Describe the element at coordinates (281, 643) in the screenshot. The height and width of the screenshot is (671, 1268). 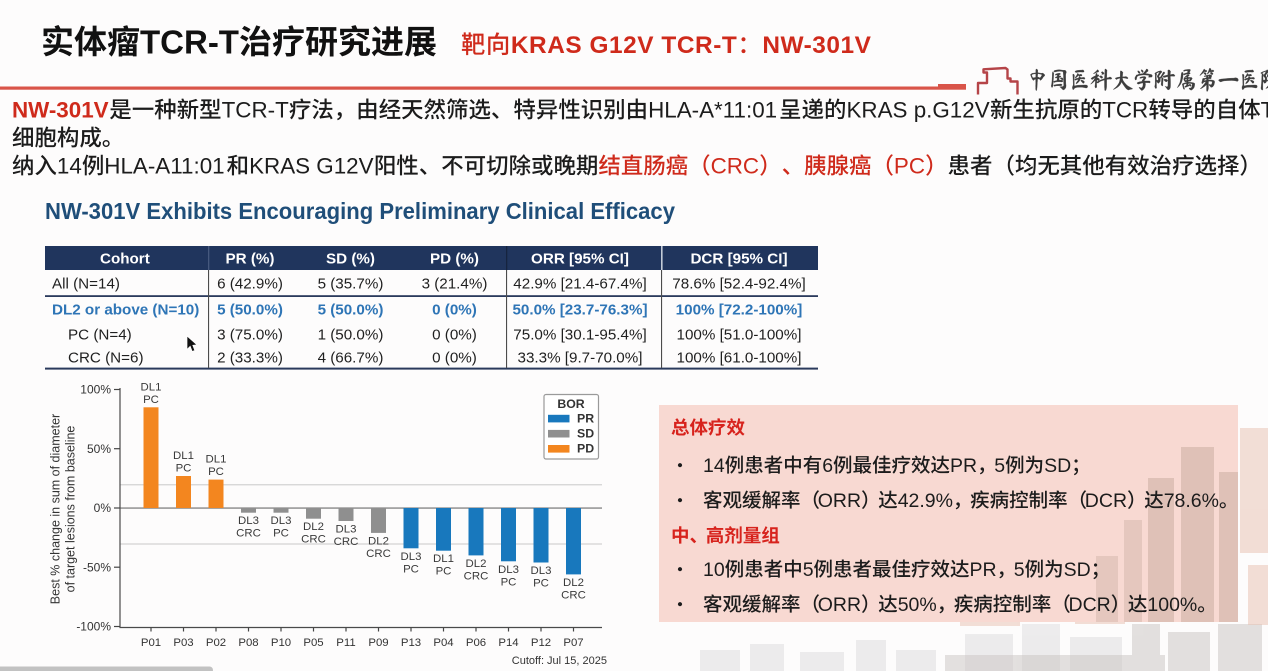
I see `svg-text: P10` at that location.